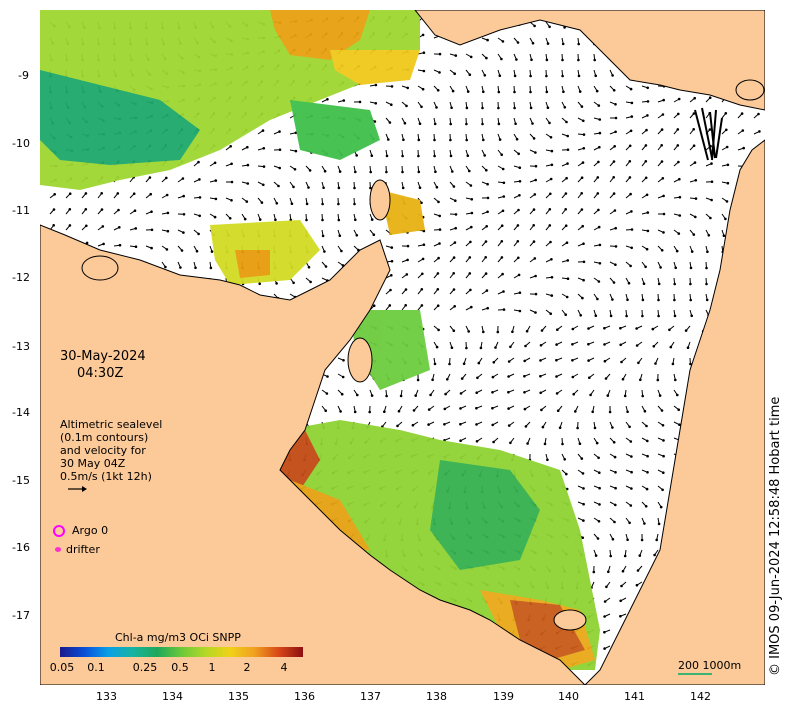 The height and width of the screenshot is (716, 792). What do you see at coordinates (23, 75) in the screenshot?
I see `lat-label-9: -9` at bounding box center [23, 75].